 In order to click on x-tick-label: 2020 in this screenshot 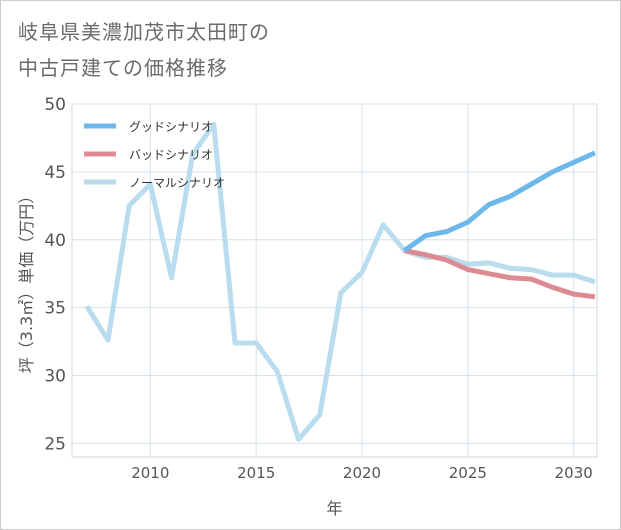, I will do `click(362, 473)`.